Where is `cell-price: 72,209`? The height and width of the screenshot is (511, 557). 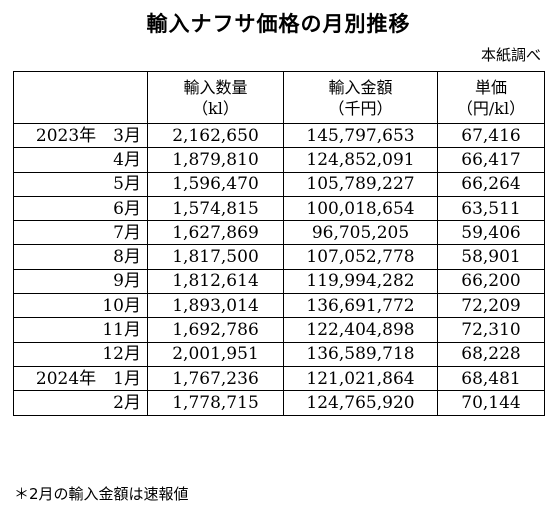
cell-price: 72,209 is located at coordinates (491, 306).